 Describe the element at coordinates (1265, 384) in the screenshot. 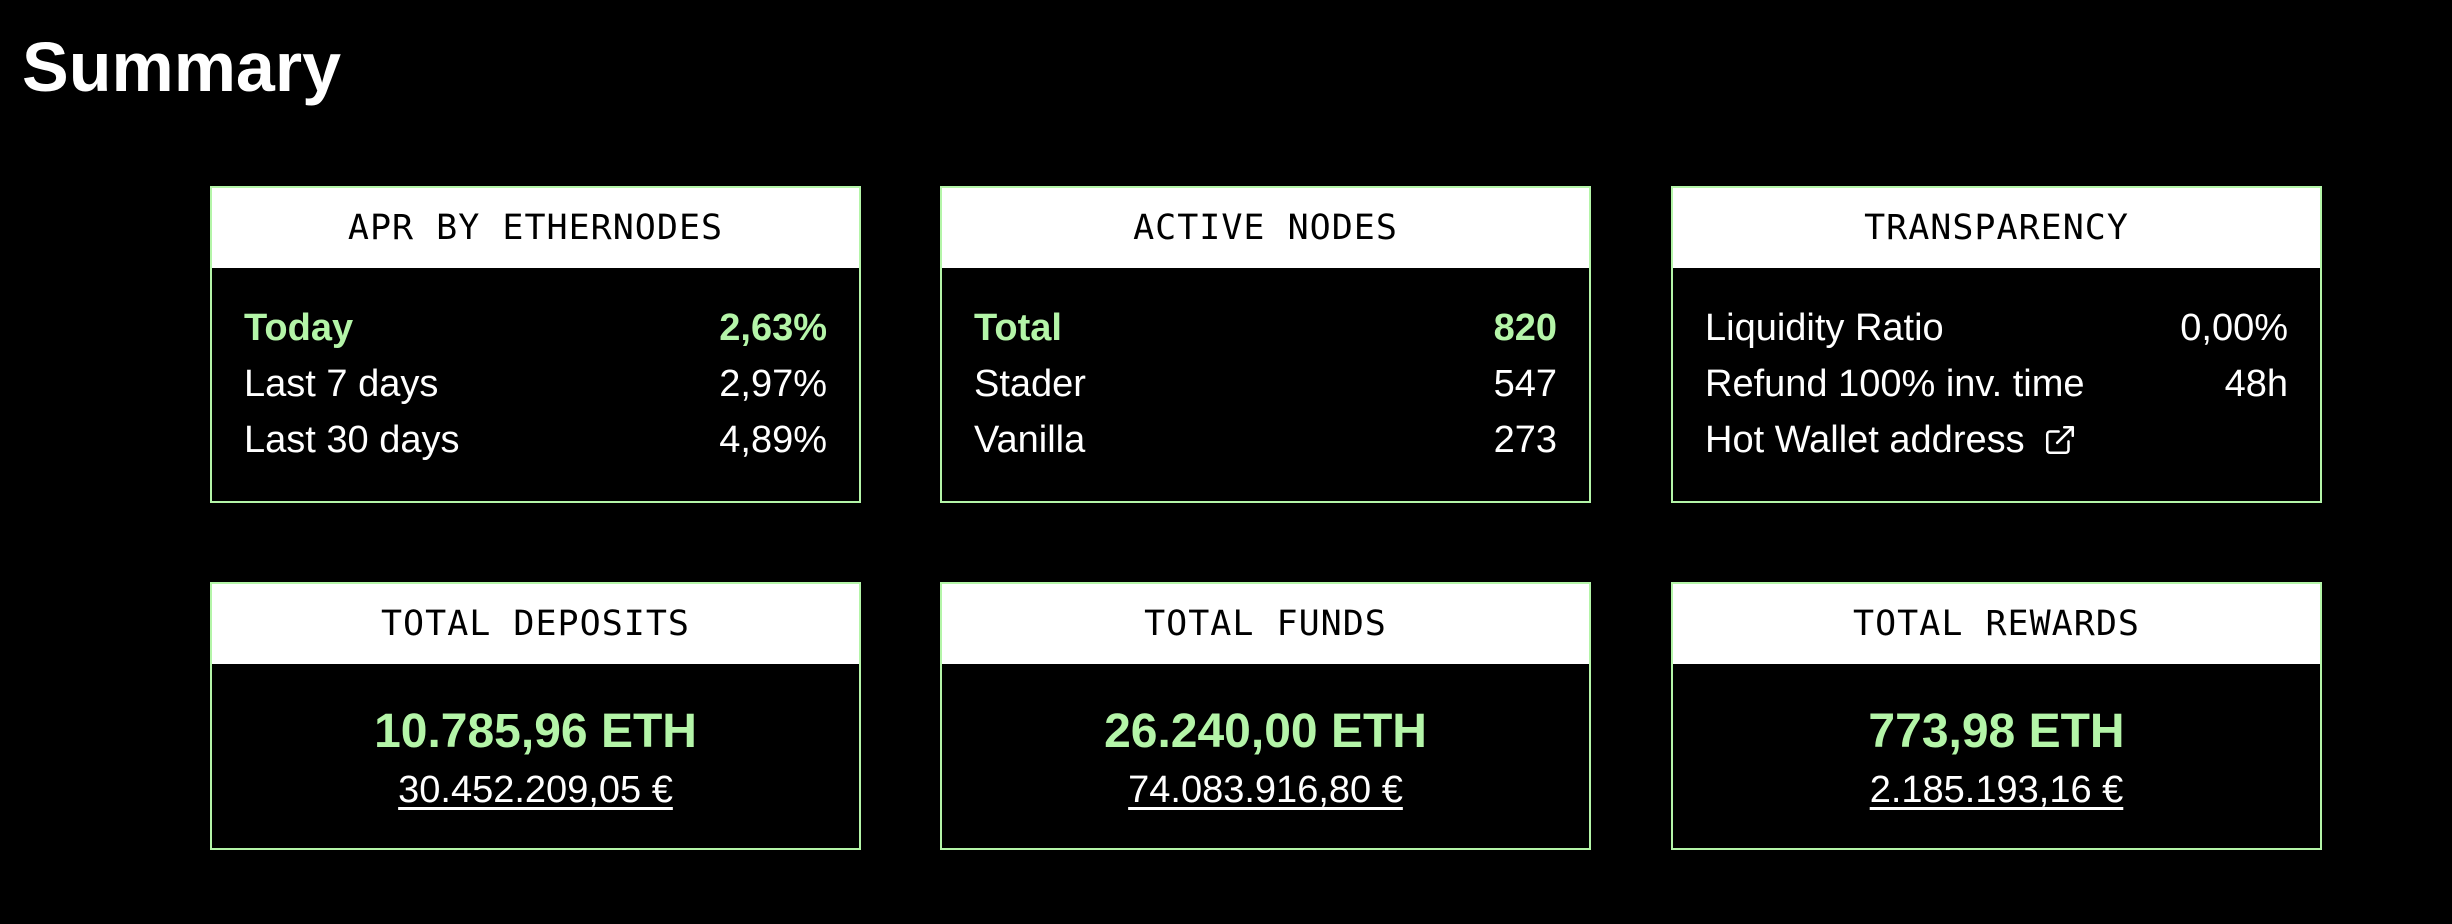

I see `active-nodes-row-stader: Stader 547` at that location.